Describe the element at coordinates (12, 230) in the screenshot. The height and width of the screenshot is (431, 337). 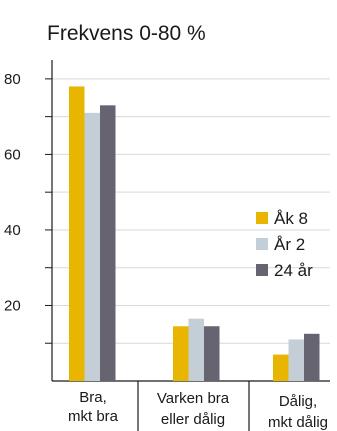
I see `y-tick-label: 40` at that location.